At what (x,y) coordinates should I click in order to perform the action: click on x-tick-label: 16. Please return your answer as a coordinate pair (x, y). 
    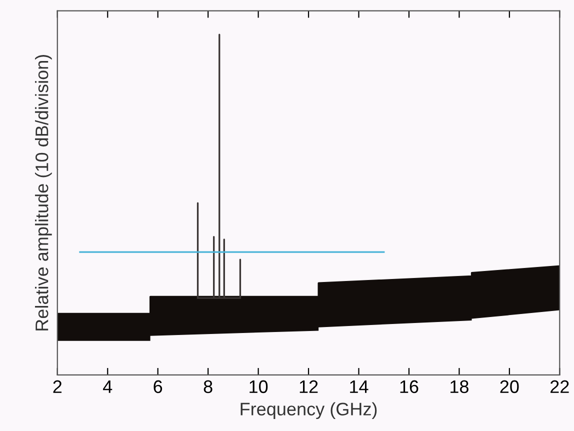
    Looking at the image, I should click on (409, 387).